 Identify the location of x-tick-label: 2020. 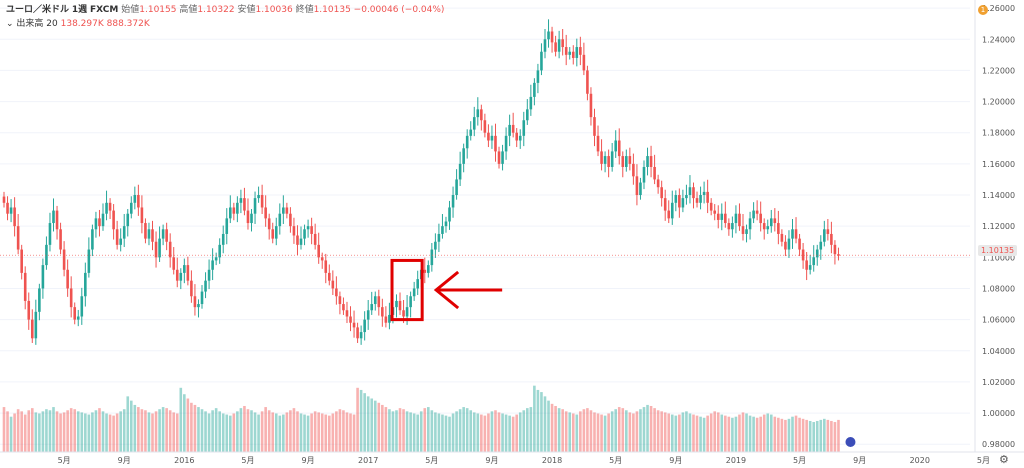
(920, 460).